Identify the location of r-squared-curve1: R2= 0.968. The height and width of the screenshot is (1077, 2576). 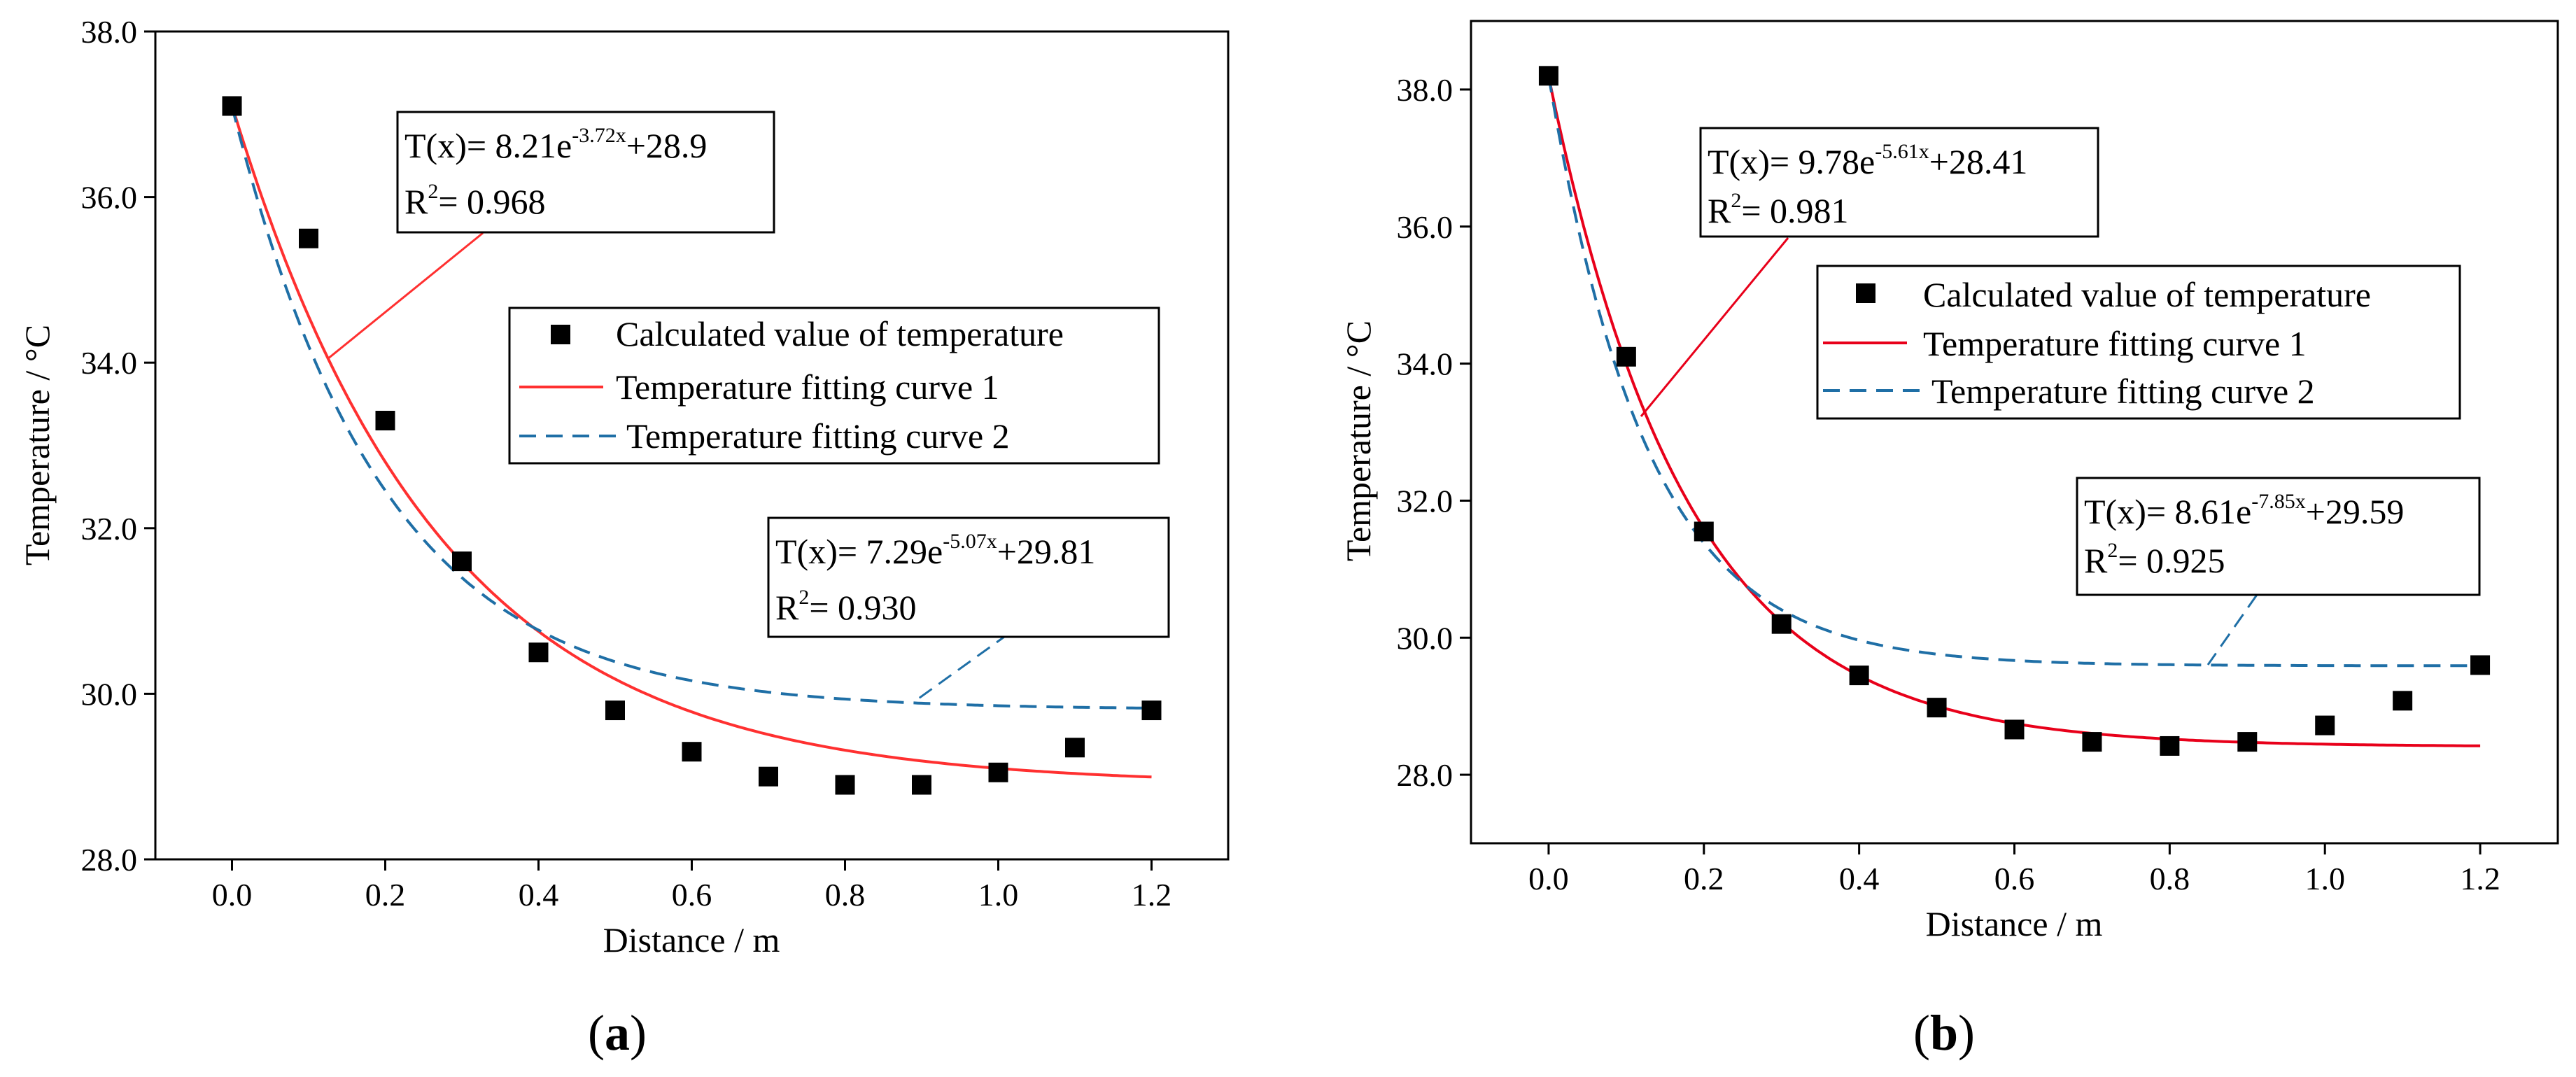
(475, 201).